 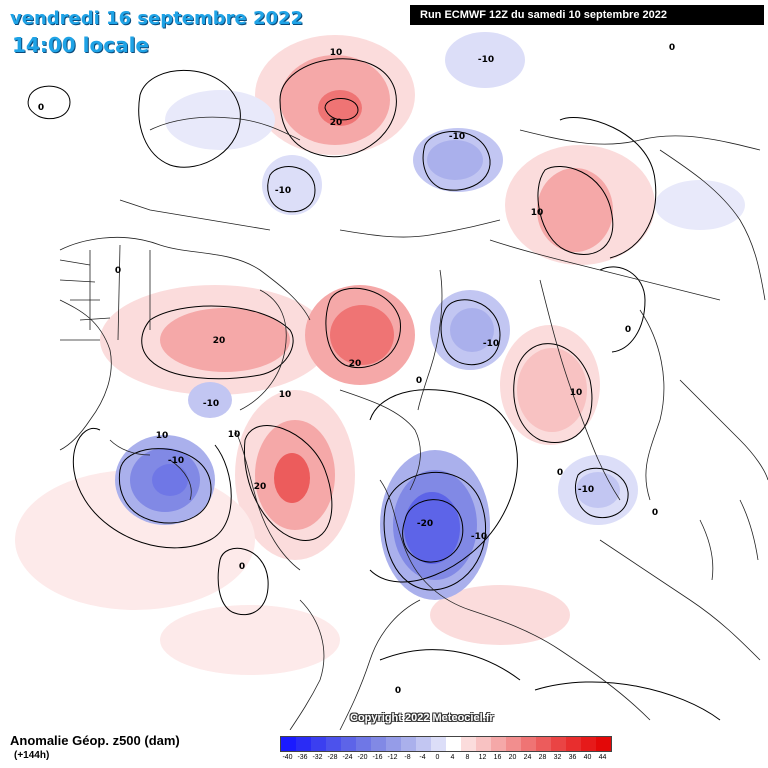 I want to click on scale-tick-label: -12, so click(x=392, y=757).